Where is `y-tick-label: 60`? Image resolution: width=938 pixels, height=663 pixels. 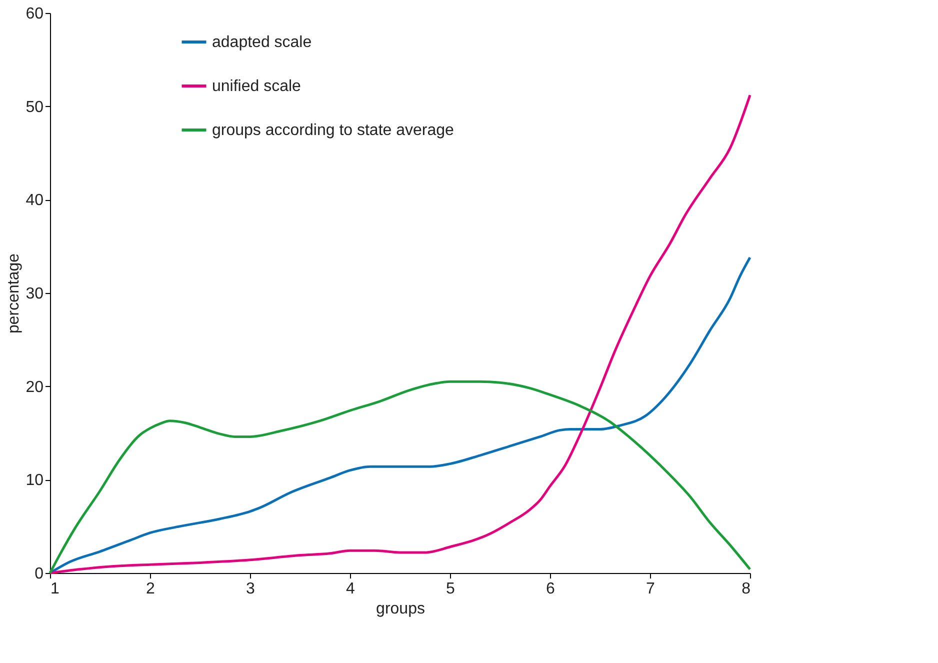
y-tick-label: 60 is located at coordinates (35, 14).